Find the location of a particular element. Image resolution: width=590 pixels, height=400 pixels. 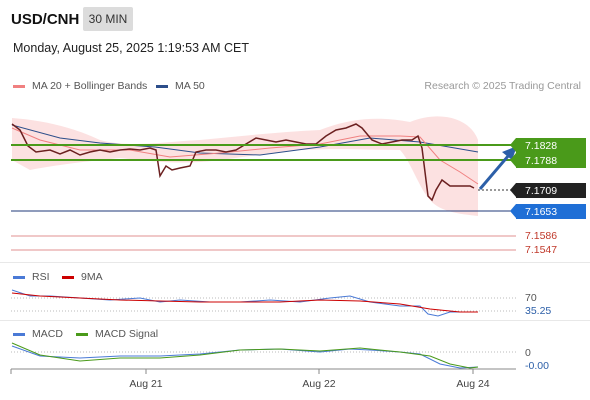

symbol-title: USD/CNH is located at coordinates (45, 19).